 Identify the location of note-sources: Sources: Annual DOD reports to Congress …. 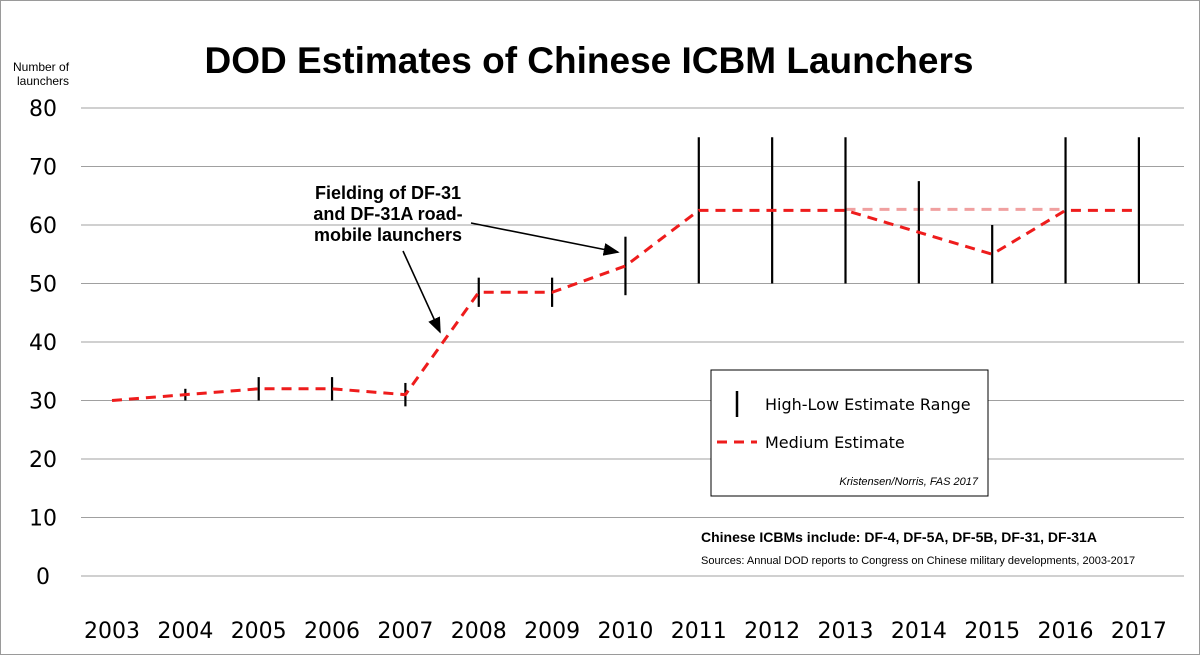
(918, 561).